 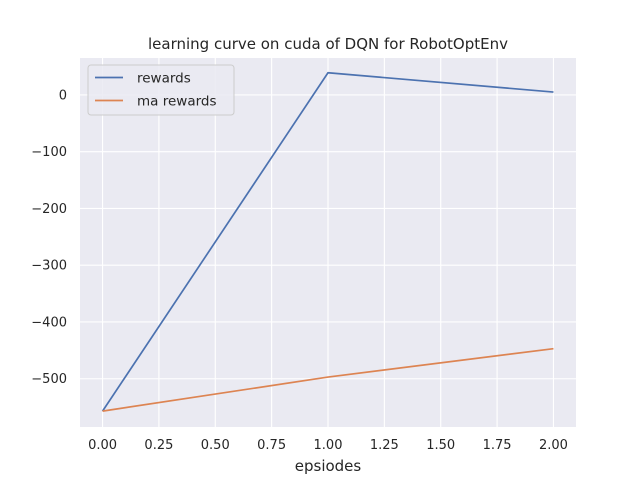 What do you see at coordinates (63, 95) in the screenshot?
I see `y-tick-label: 0` at bounding box center [63, 95].